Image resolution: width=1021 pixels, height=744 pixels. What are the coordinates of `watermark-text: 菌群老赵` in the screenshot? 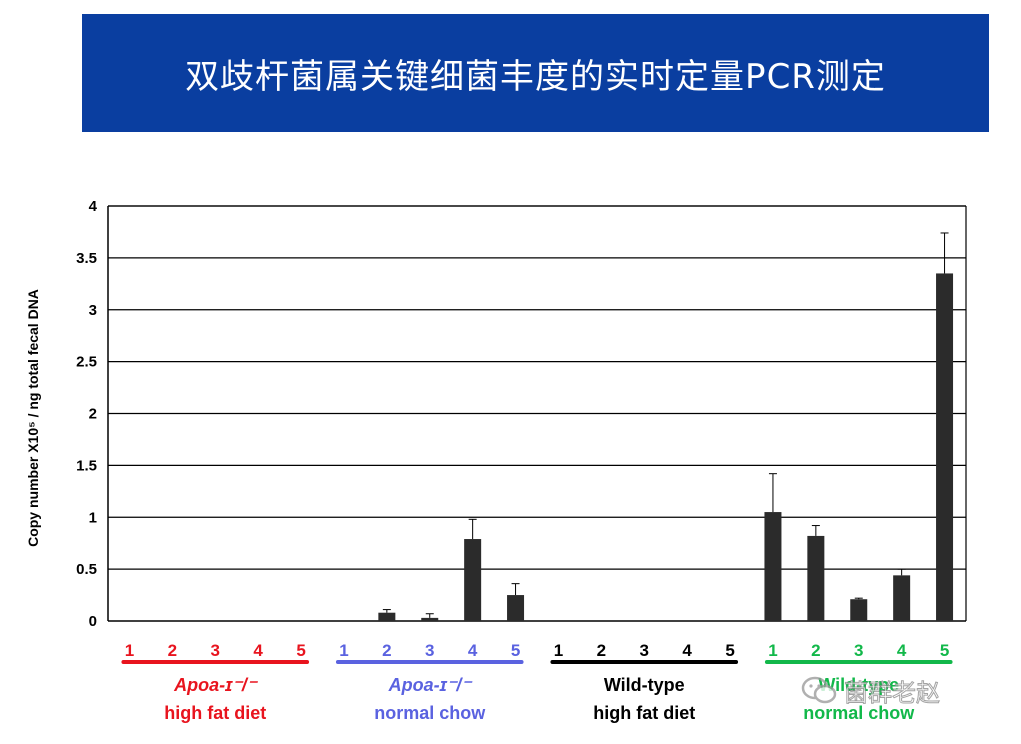 It's located at (892, 692).